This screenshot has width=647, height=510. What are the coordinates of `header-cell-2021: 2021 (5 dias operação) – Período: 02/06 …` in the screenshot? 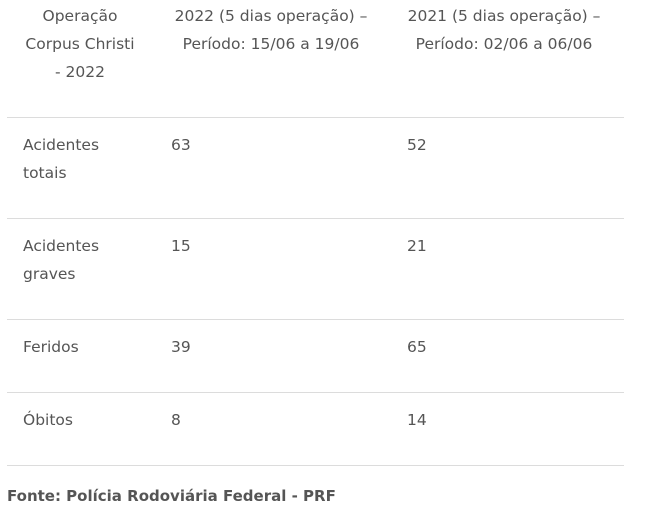 It's located at (504, 30).